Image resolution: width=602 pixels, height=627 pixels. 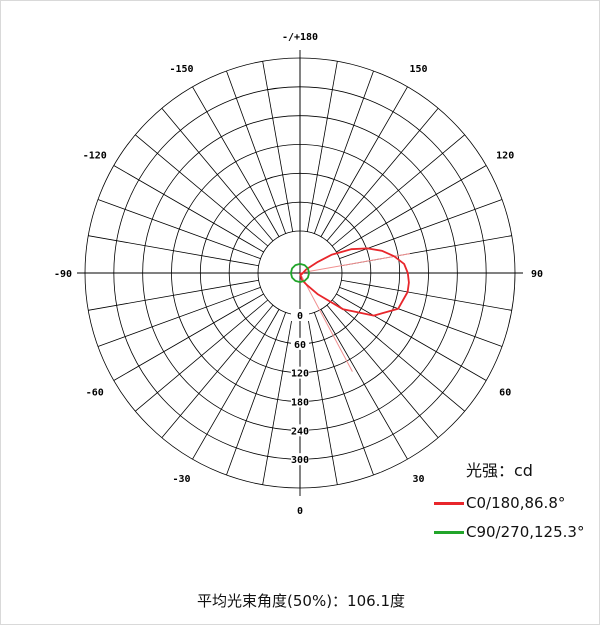 I want to click on angle-label: 90, so click(x=537, y=274).